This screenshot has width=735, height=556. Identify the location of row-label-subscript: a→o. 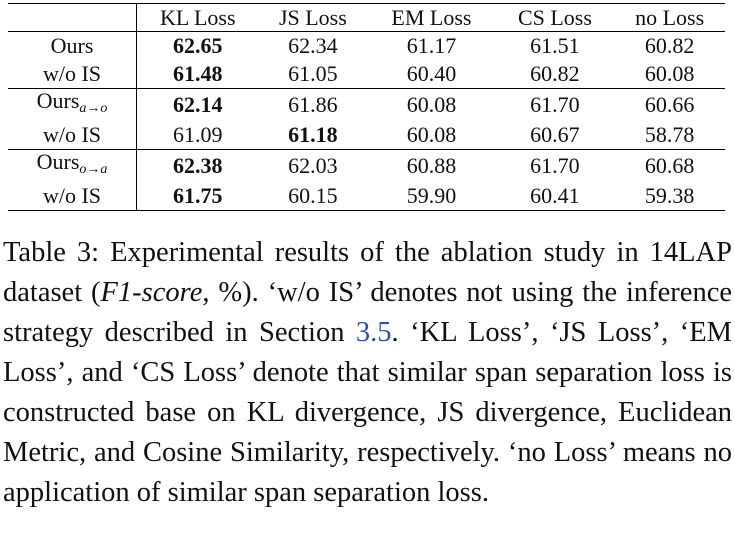
(93, 108).